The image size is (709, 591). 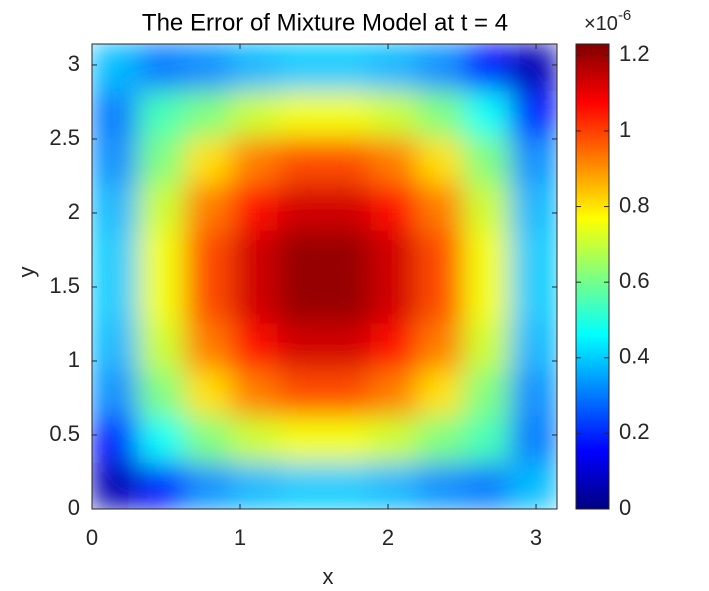 What do you see at coordinates (634, 53) in the screenshot?
I see `colorbar-tick-label: 1.2` at bounding box center [634, 53].